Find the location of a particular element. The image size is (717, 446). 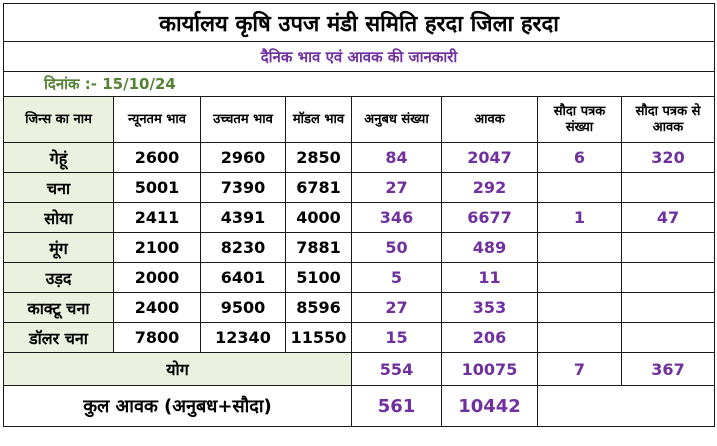

header-contract-count: अनुबध संख्या is located at coordinates (396, 119).